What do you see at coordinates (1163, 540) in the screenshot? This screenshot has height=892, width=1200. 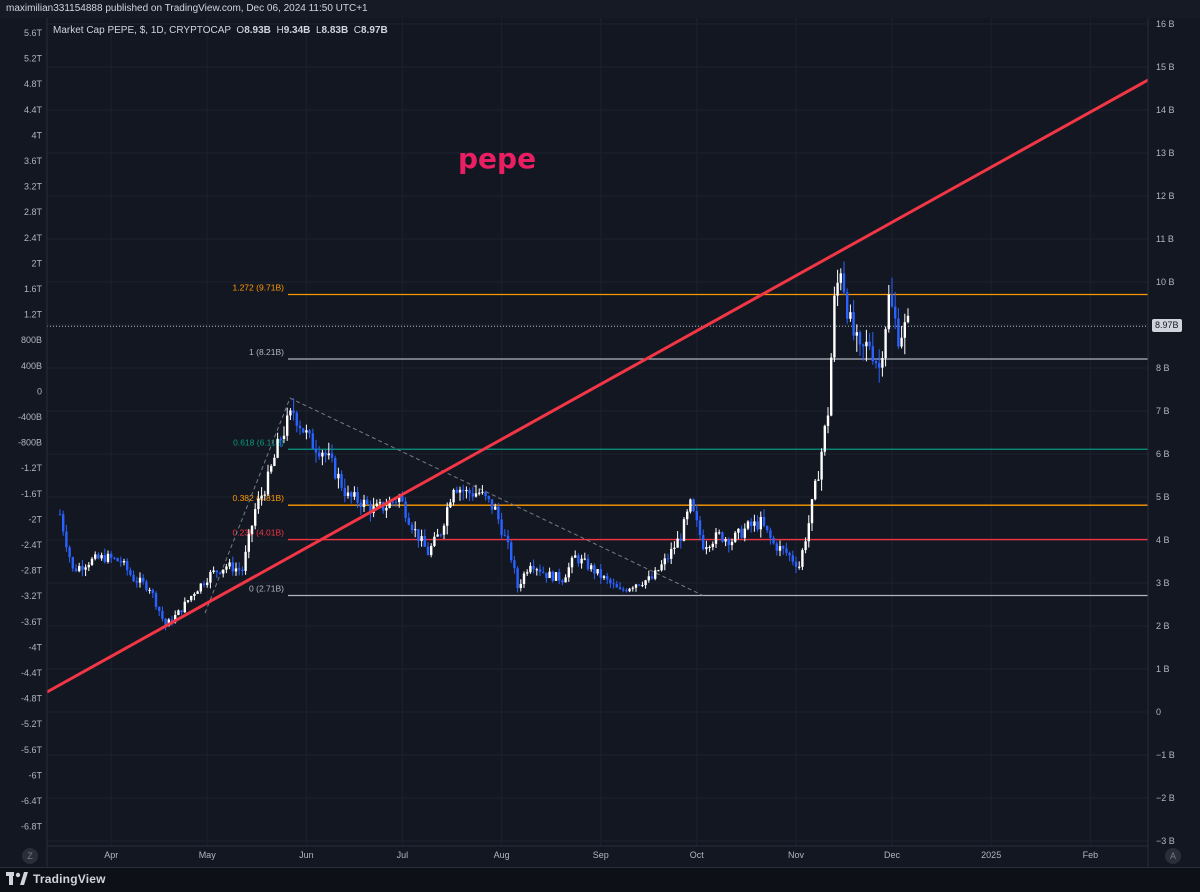 I see `right-axis-tick-label: 4 B` at bounding box center [1163, 540].